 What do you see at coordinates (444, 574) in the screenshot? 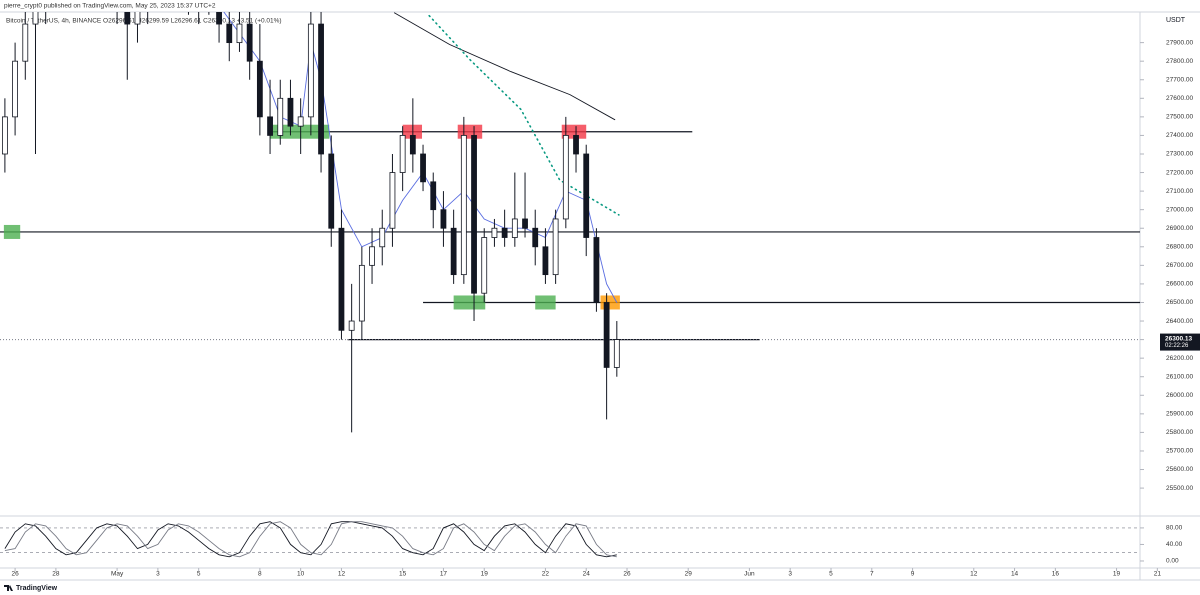
I see `x-tick-label: 17` at bounding box center [444, 574].